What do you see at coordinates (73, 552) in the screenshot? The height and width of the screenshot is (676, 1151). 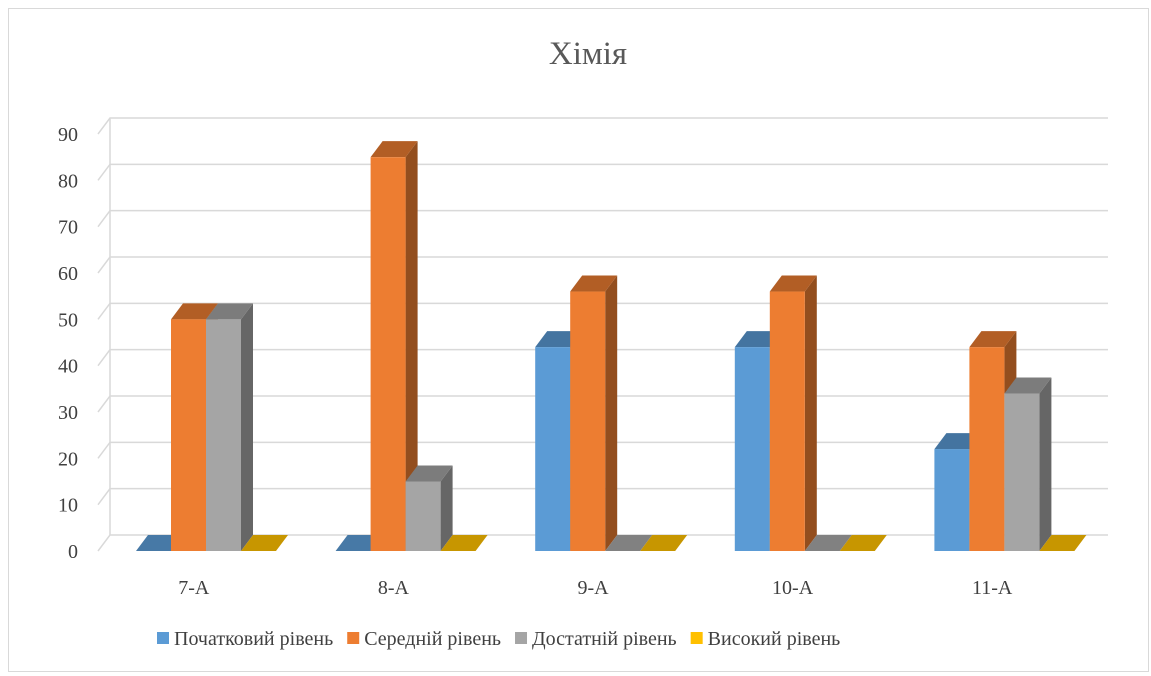 I see `y-tick-label: 0` at bounding box center [73, 552].